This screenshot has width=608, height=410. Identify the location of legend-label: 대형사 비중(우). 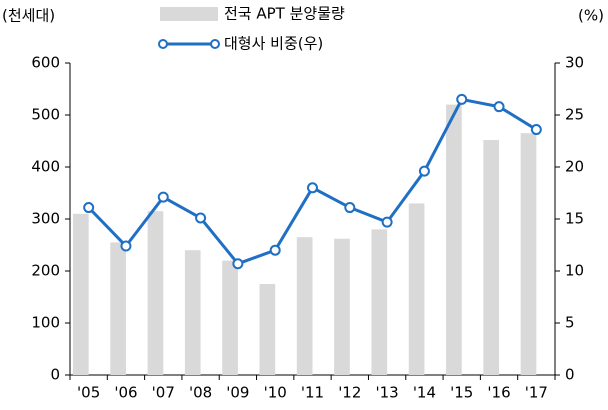
(273, 44).